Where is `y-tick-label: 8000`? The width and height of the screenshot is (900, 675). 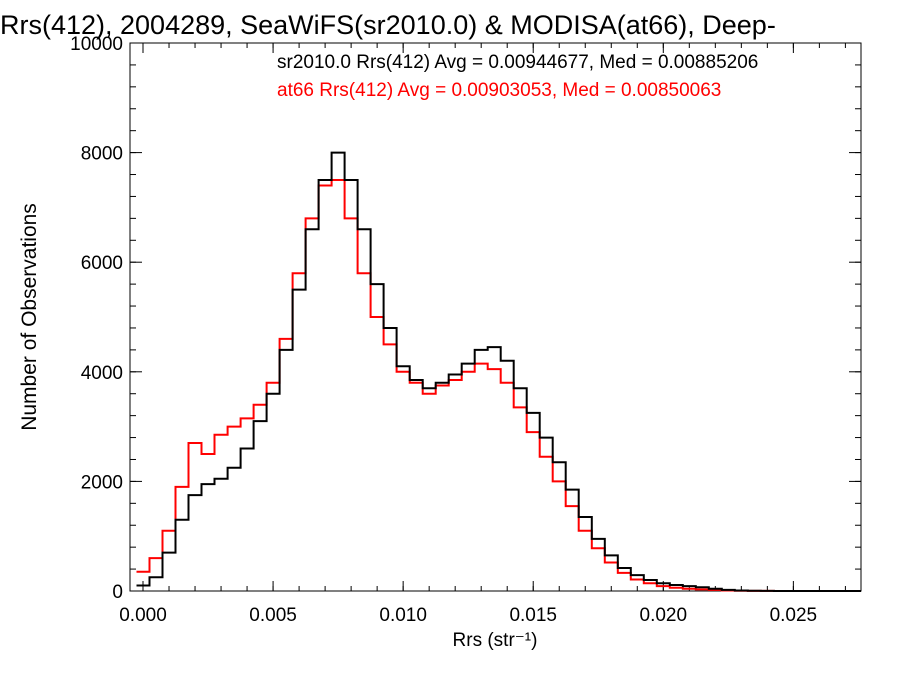
y-tick-label: 8000 is located at coordinates (102, 154).